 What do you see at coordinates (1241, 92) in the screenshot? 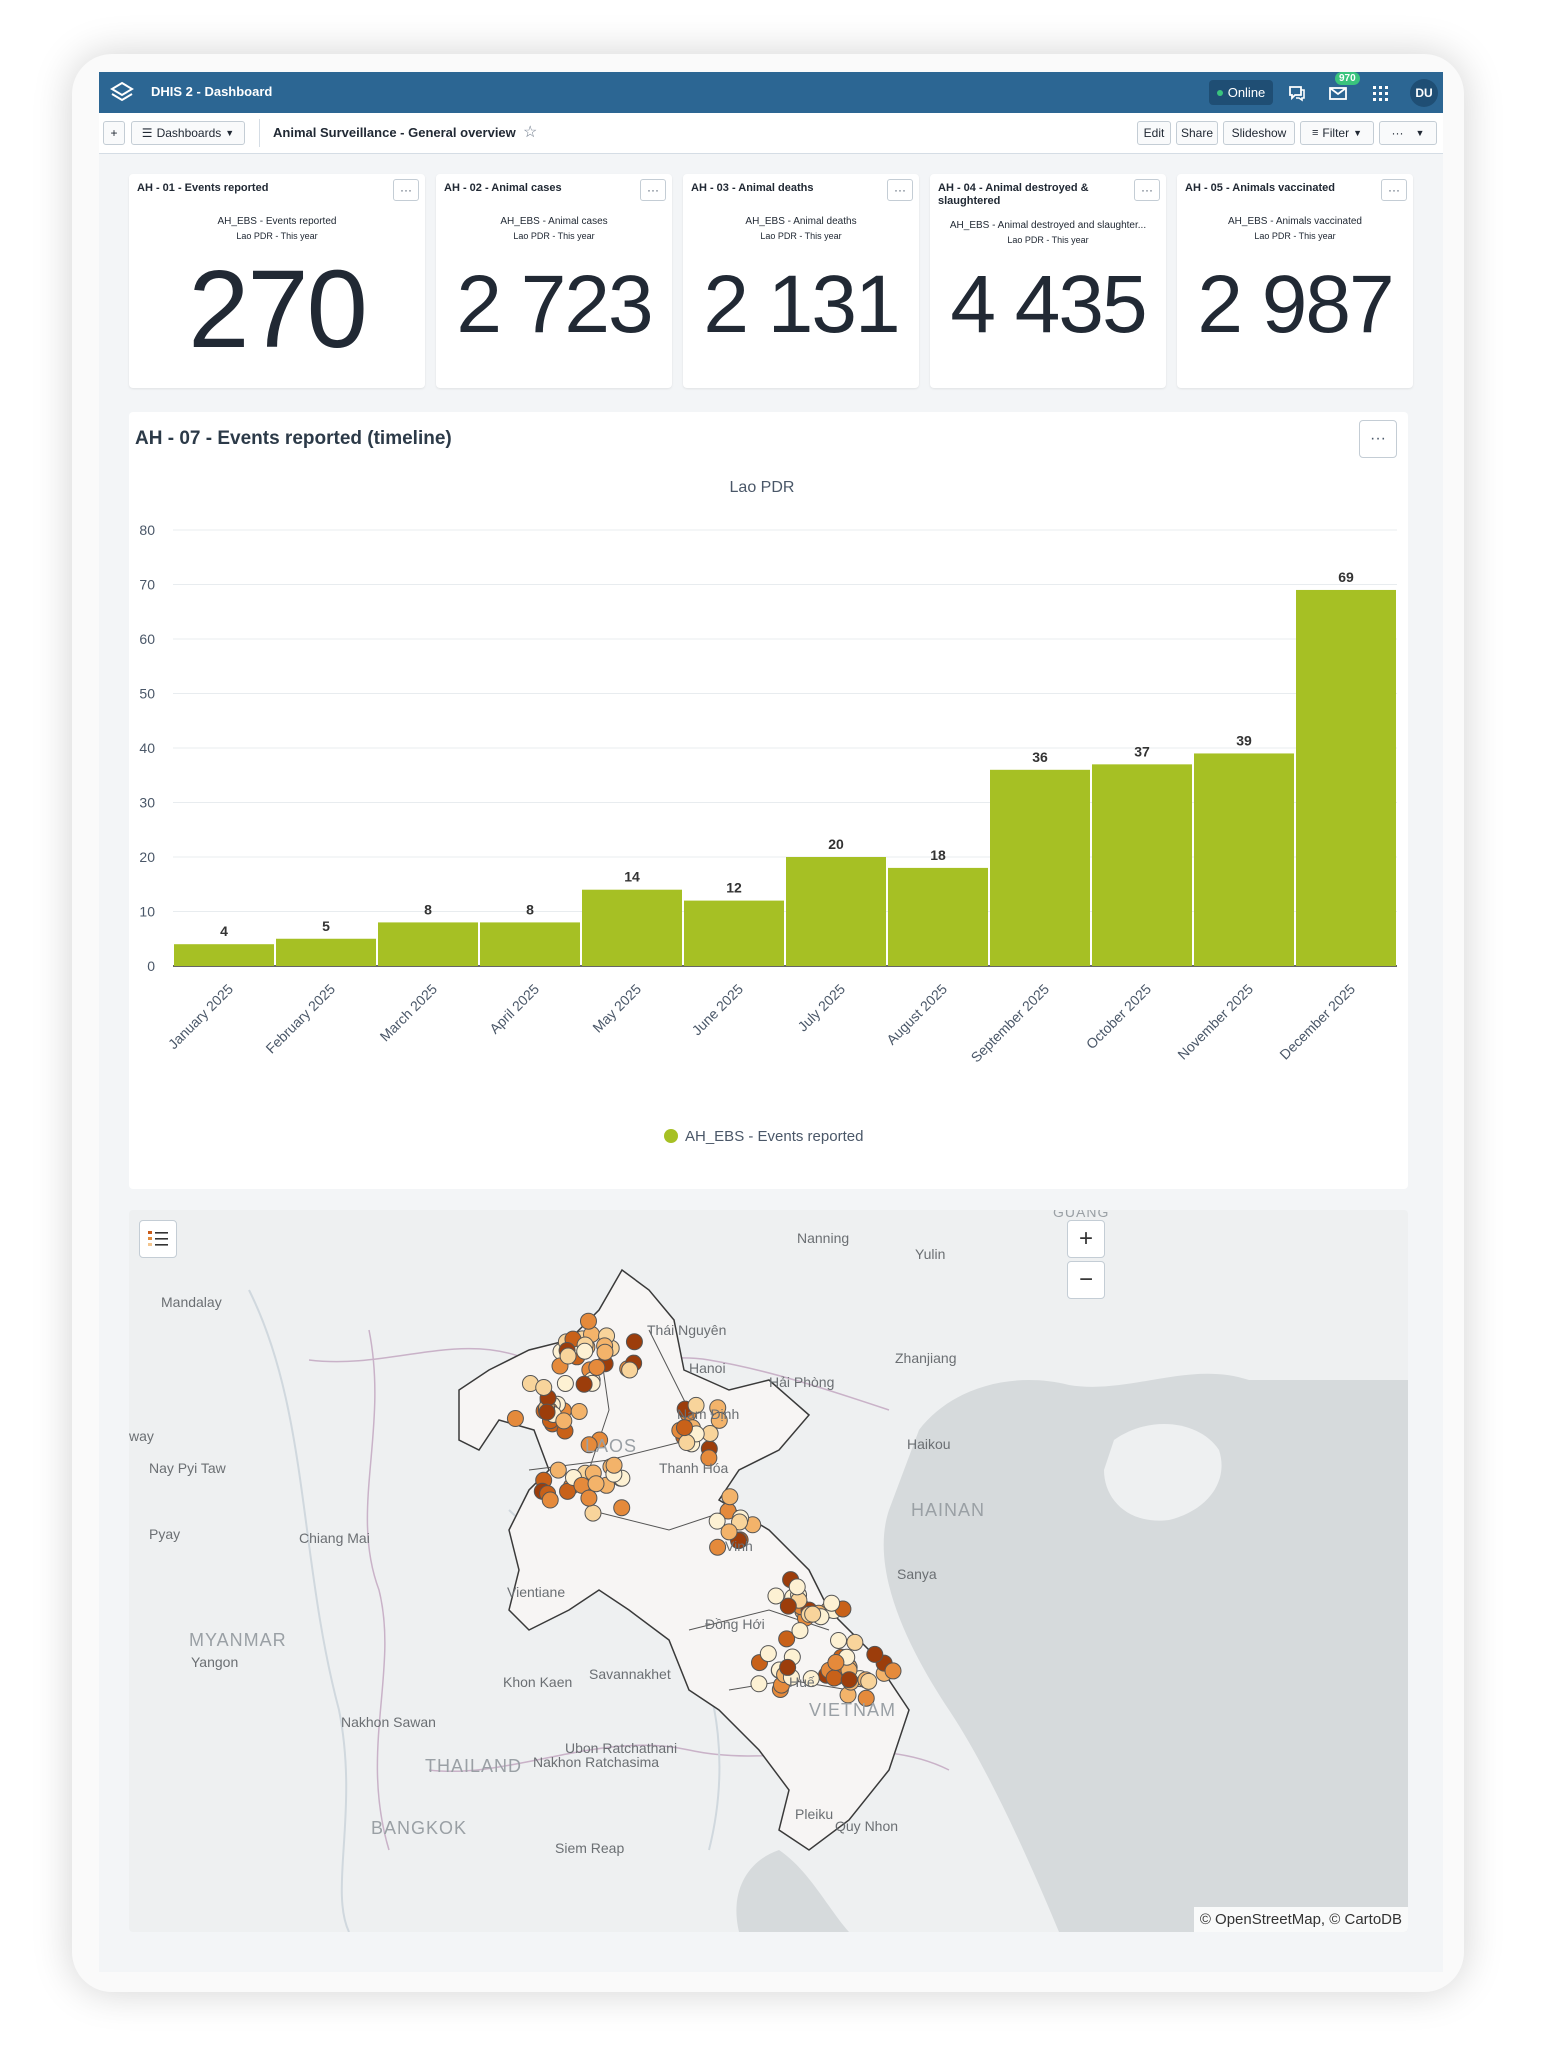
I see `online-status-badge: Online` at bounding box center [1241, 92].